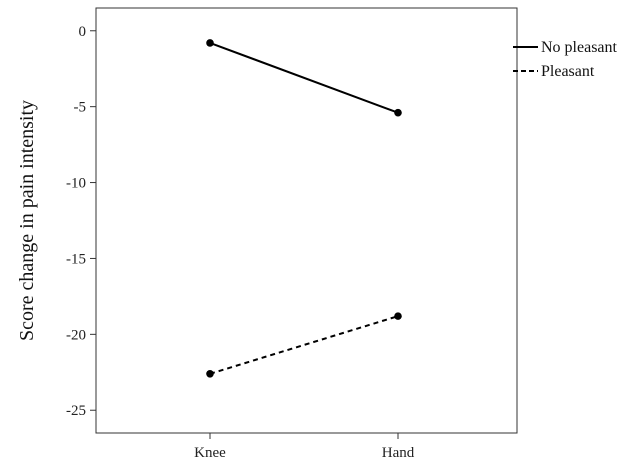 The image size is (637, 462). What do you see at coordinates (304, 77) in the screenshot?
I see `series-line-no-pleasant` at bounding box center [304, 77].